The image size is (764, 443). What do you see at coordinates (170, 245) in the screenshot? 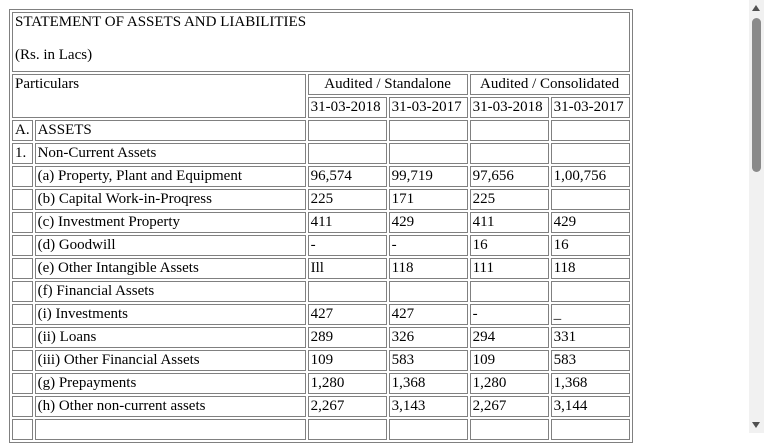
I see `row-label: (d) Goodwill` at bounding box center [170, 245].